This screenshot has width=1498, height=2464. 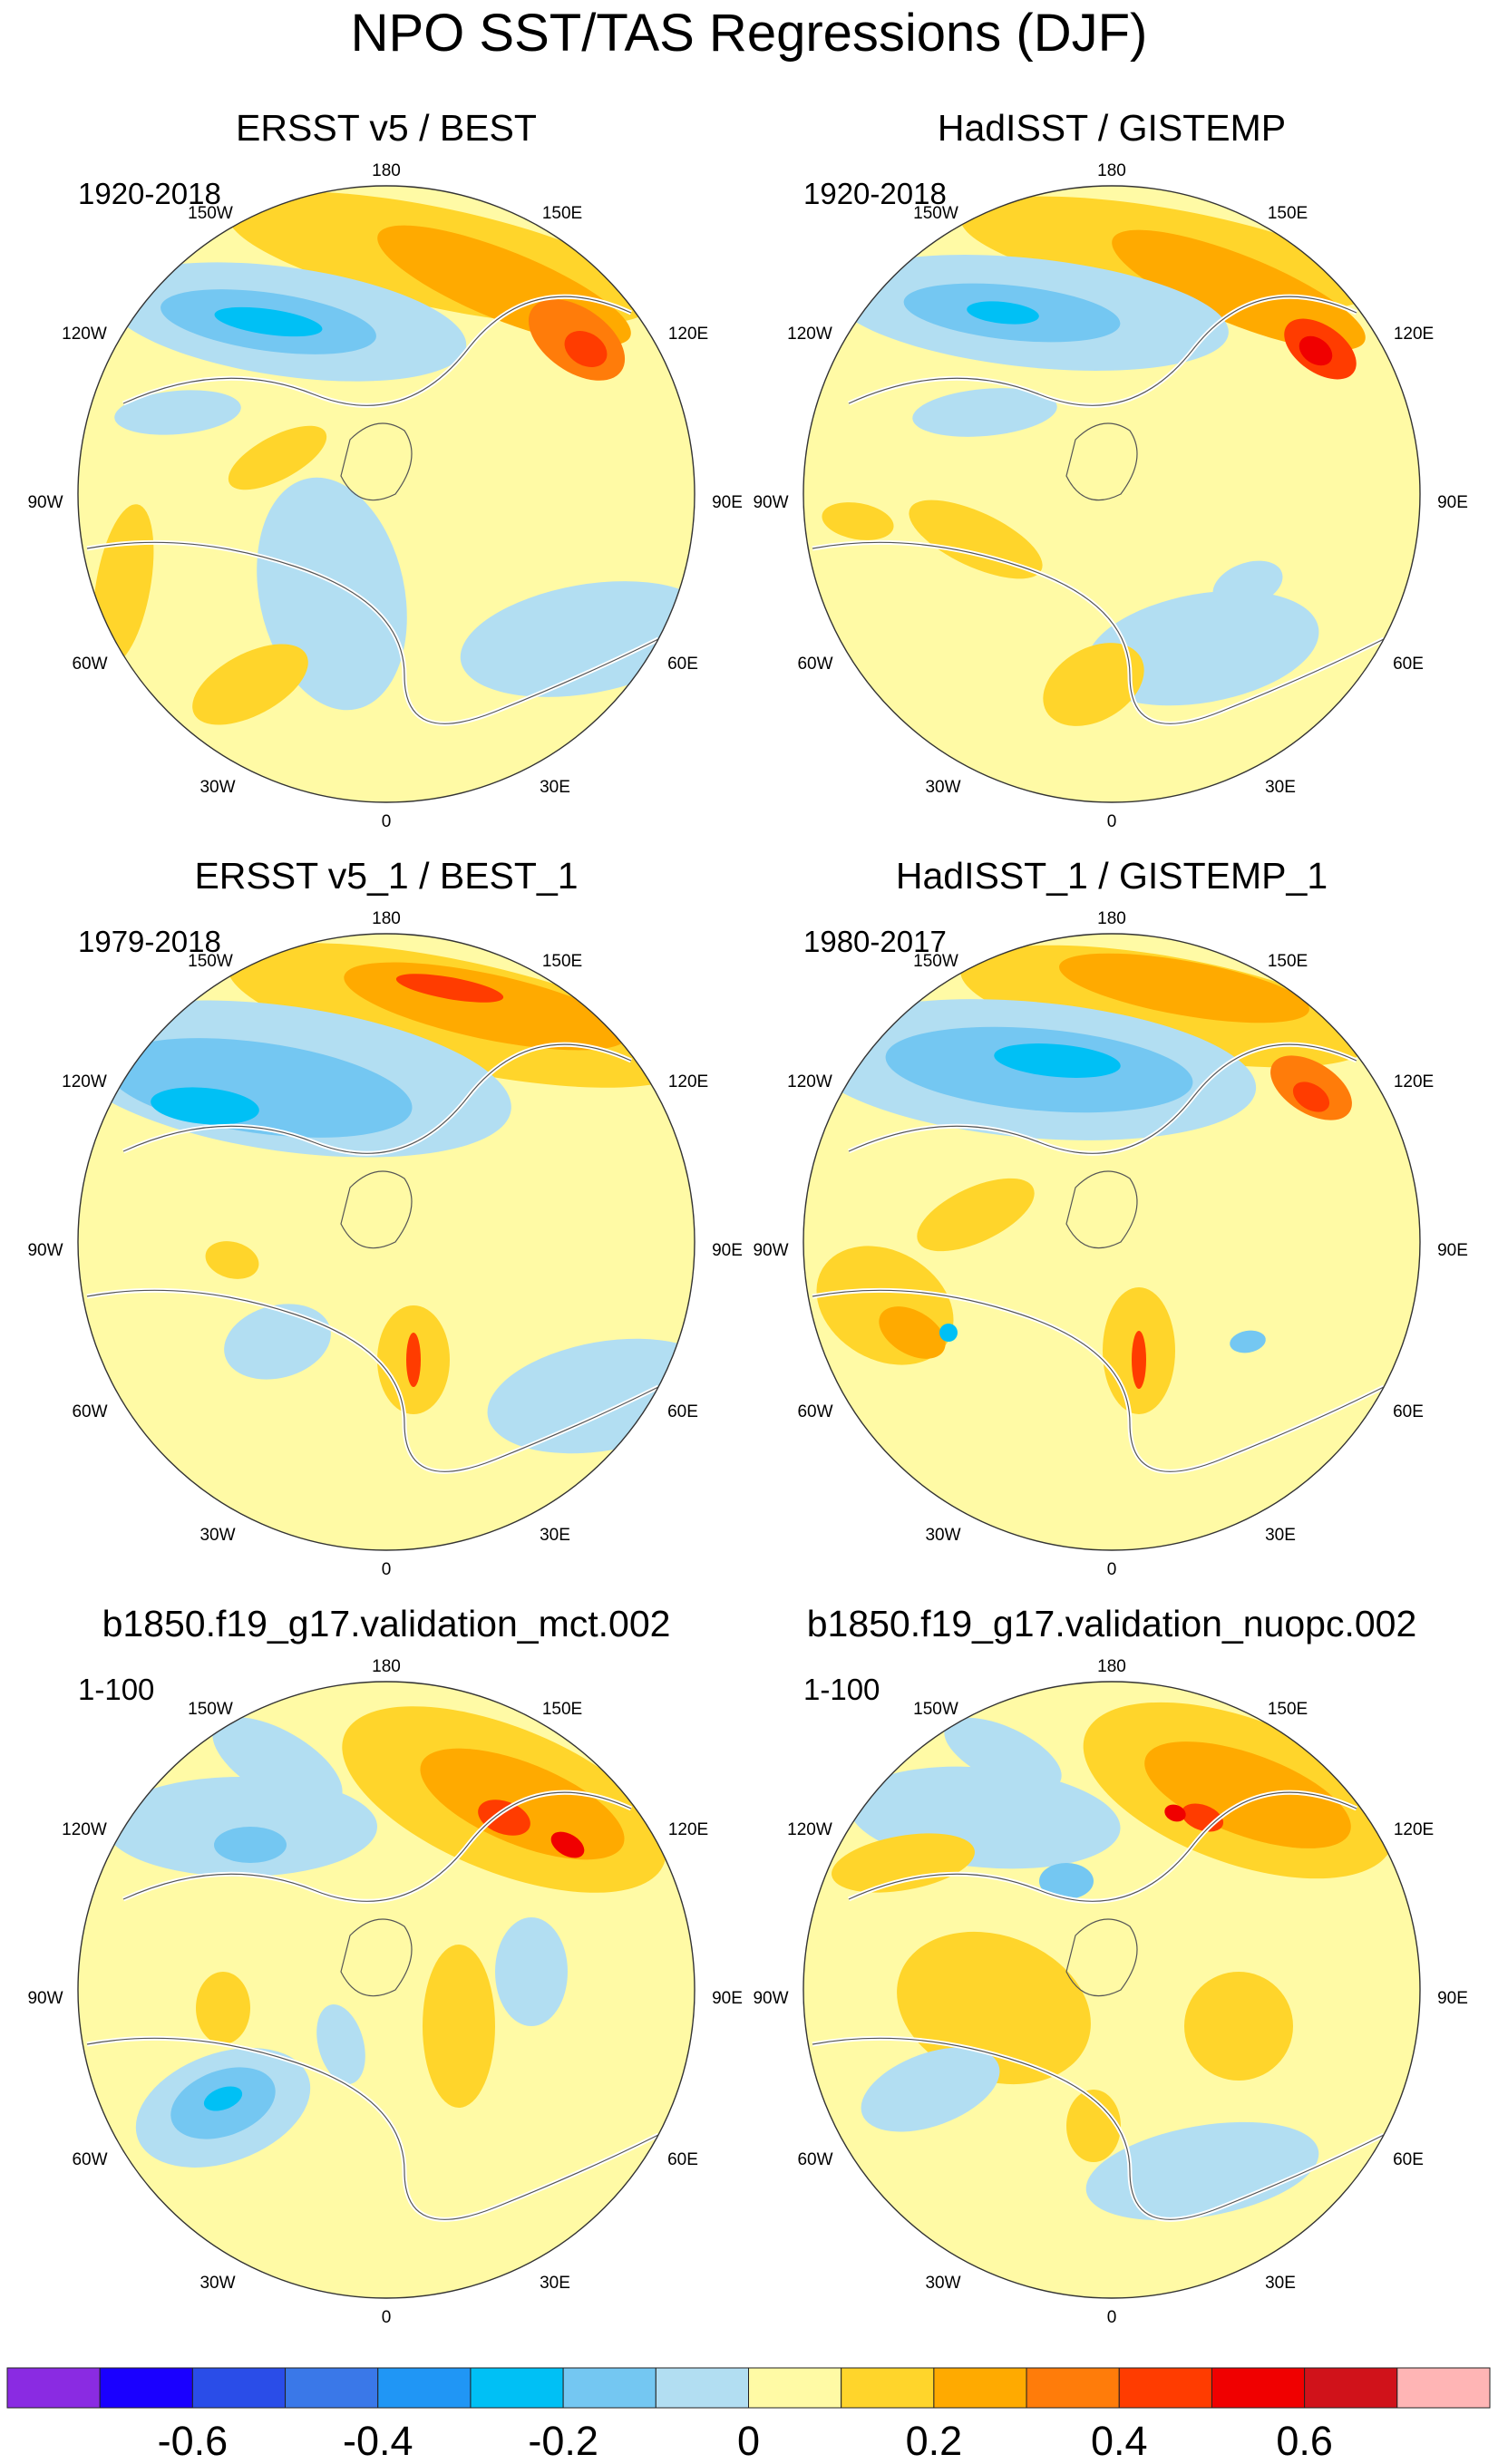 I want to click on panel-title: ERSST v5 / BEST, so click(x=386, y=128).